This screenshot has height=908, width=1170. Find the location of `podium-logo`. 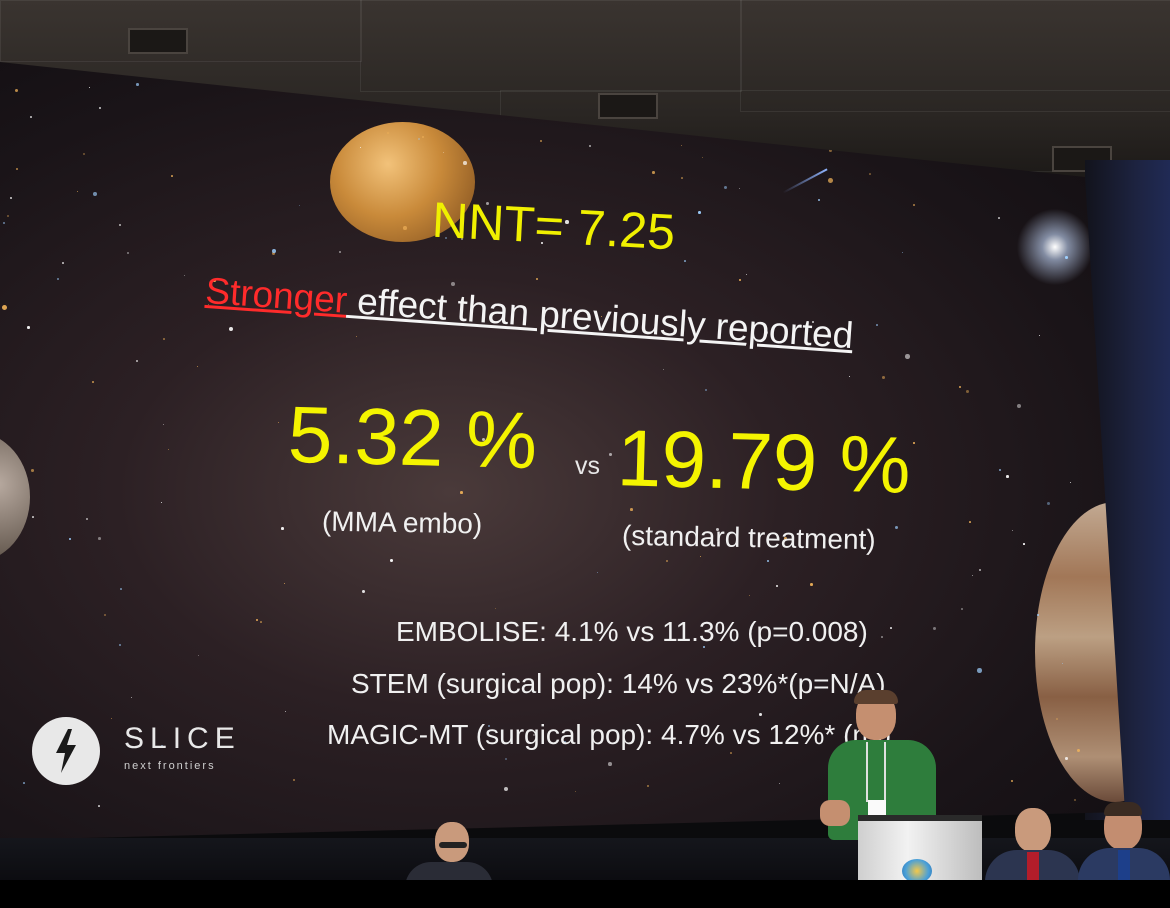

podium-logo is located at coordinates (917, 871).